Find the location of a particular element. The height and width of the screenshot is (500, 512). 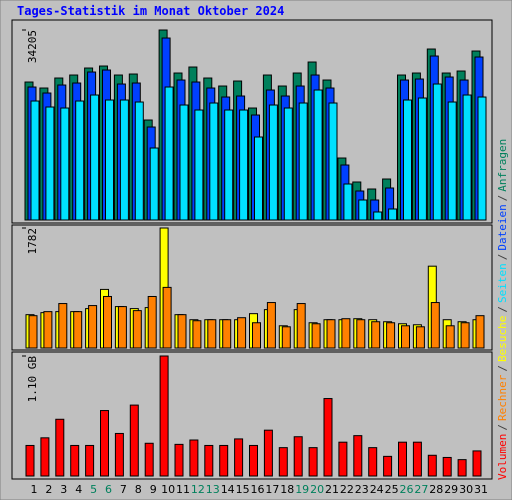

x-tick-label: 26 is located at coordinates (407, 489).